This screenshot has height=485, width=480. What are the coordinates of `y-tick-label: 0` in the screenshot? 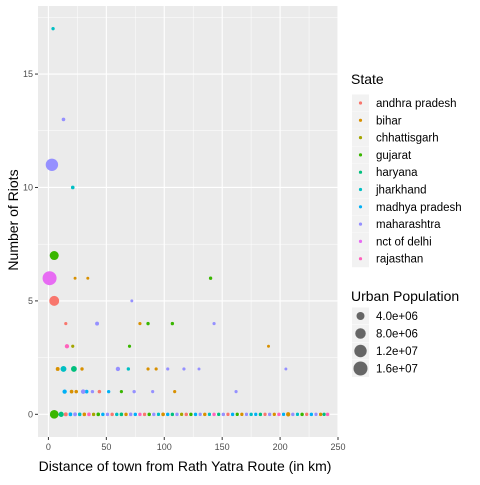 It's located at (30, 414).